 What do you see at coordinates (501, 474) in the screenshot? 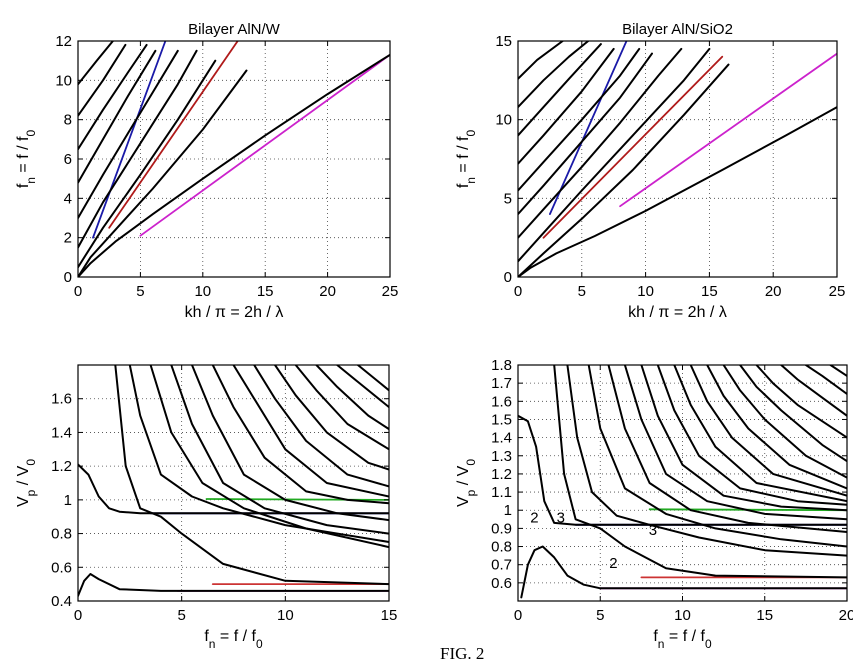
I see `y-tick-label: 1.2` at bounding box center [501, 474].